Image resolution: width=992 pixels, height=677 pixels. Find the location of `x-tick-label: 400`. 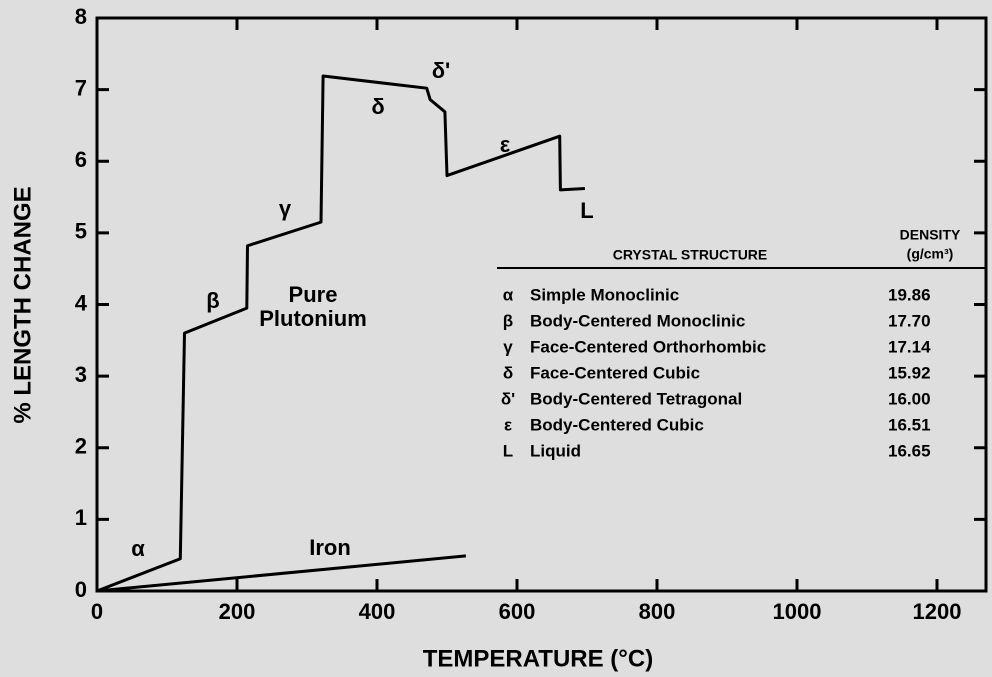

x-tick-label: 400 is located at coordinates (377, 611).